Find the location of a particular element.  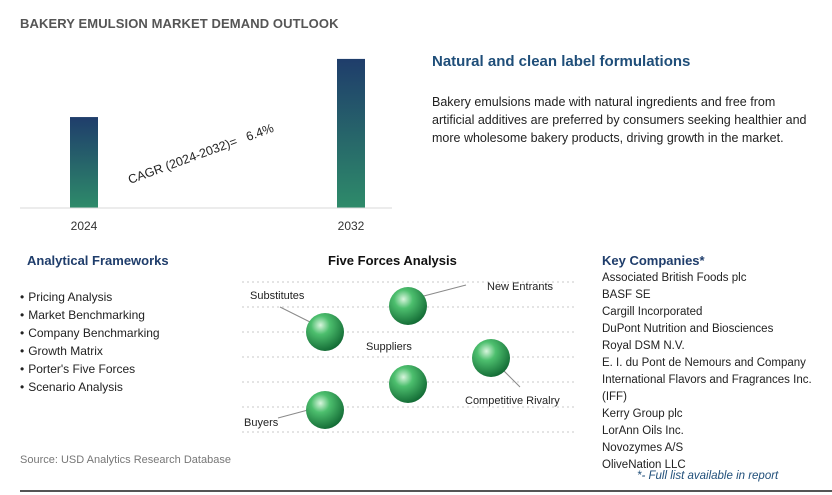

company-item: Cargill Incorporated is located at coordinates (652, 312).